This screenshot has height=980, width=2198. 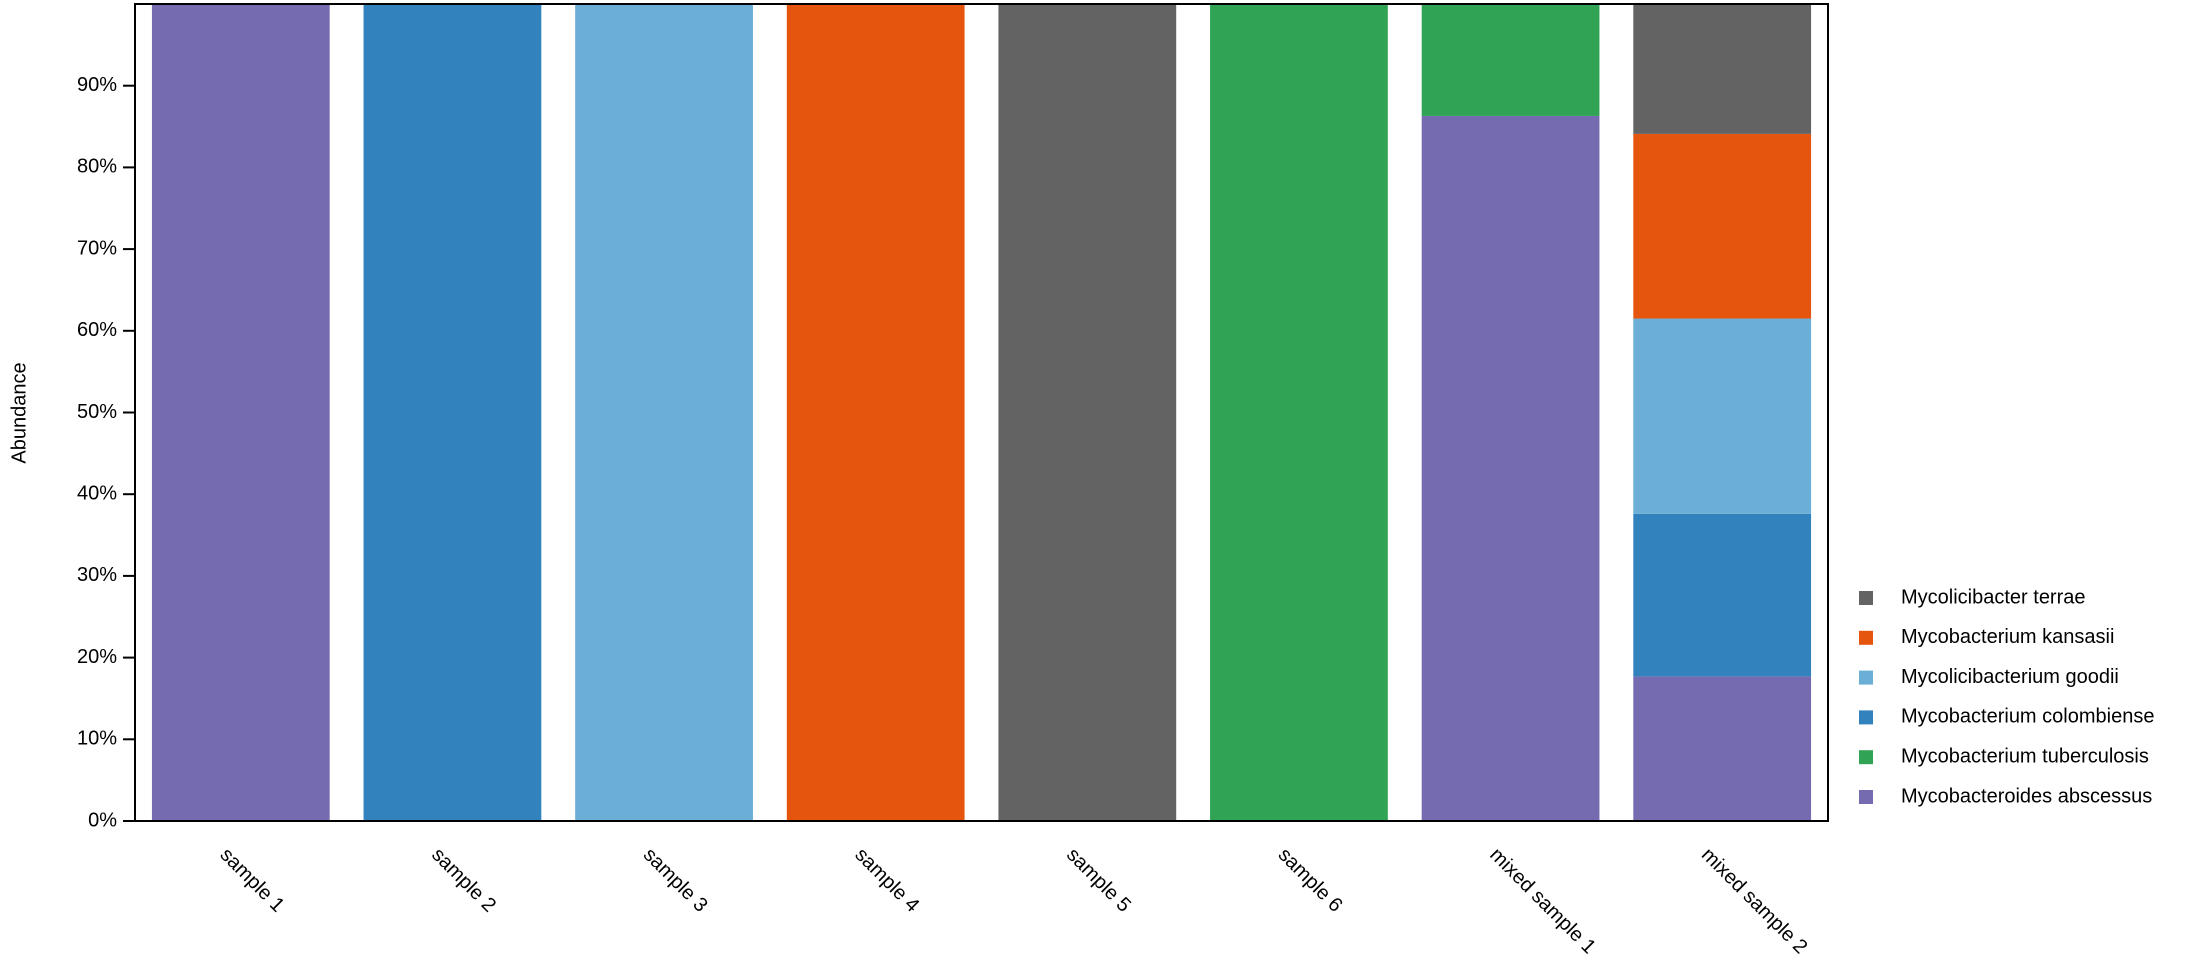 What do you see at coordinates (2026, 796) in the screenshot?
I see `legend-label: Mycobacteroides abscessus` at bounding box center [2026, 796].